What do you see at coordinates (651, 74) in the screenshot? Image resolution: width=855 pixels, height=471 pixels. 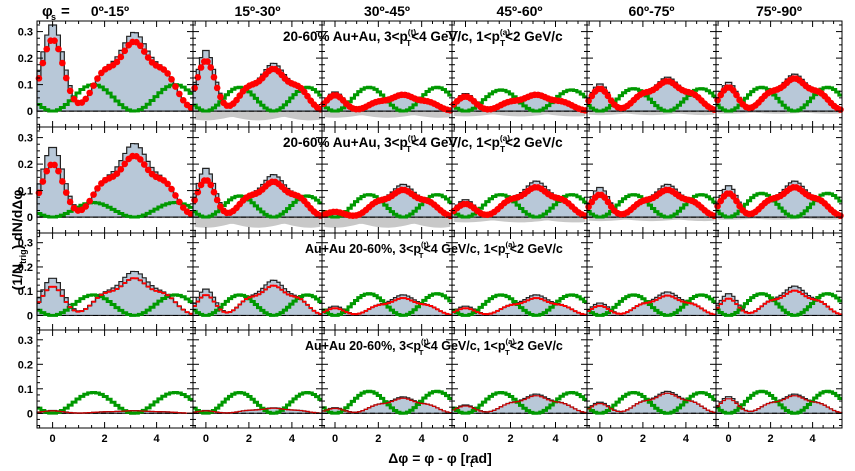 I see `panel-r0-c4` at bounding box center [651, 74].